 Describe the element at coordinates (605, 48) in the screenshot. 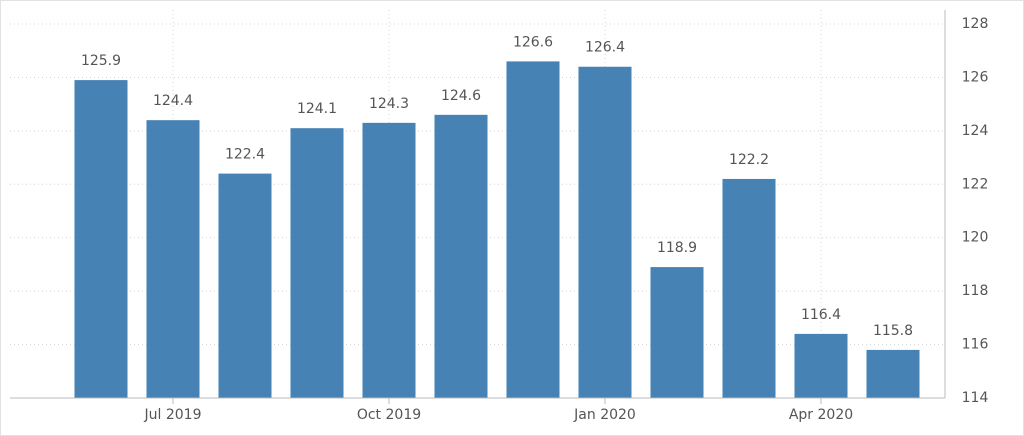

I see `data-label: 126.4` at that location.